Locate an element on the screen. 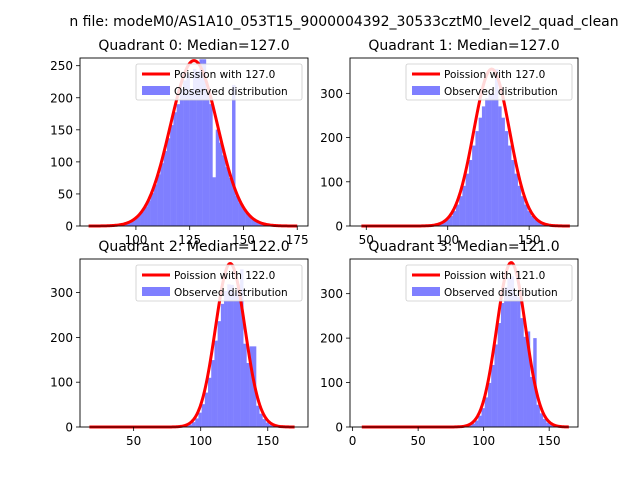 This screenshot has height=480, width=640. y-tick-label: 150 is located at coordinates (61, 130).